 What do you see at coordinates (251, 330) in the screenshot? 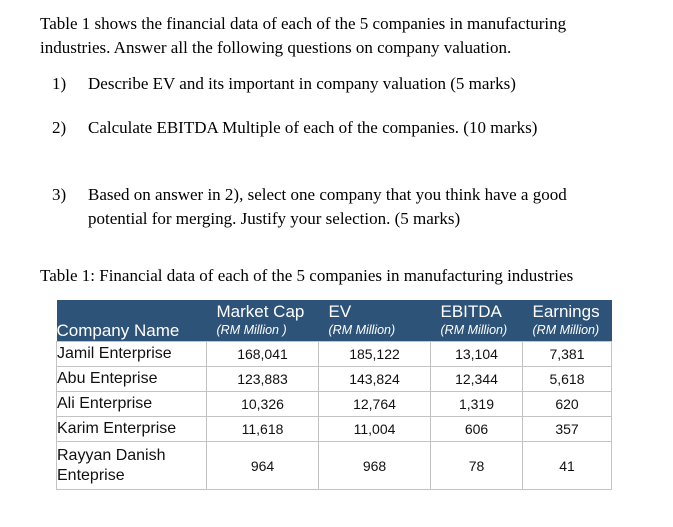
I see `header-market-cap-unit: (RM Million )` at bounding box center [251, 330].